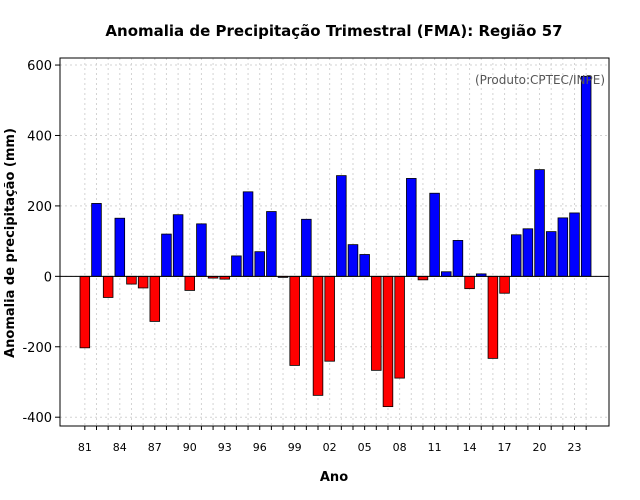 The image size is (640, 500). I want to click on bar-2012, so click(446, 274).